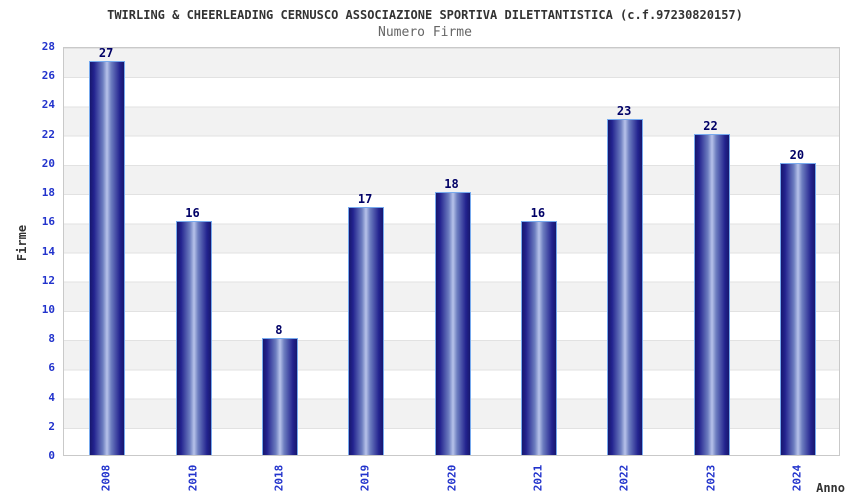 Image resolution: width=850 pixels, height=500 pixels. Describe the element at coordinates (192, 478) in the screenshot. I see `x-tick-label: 2010` at that location.